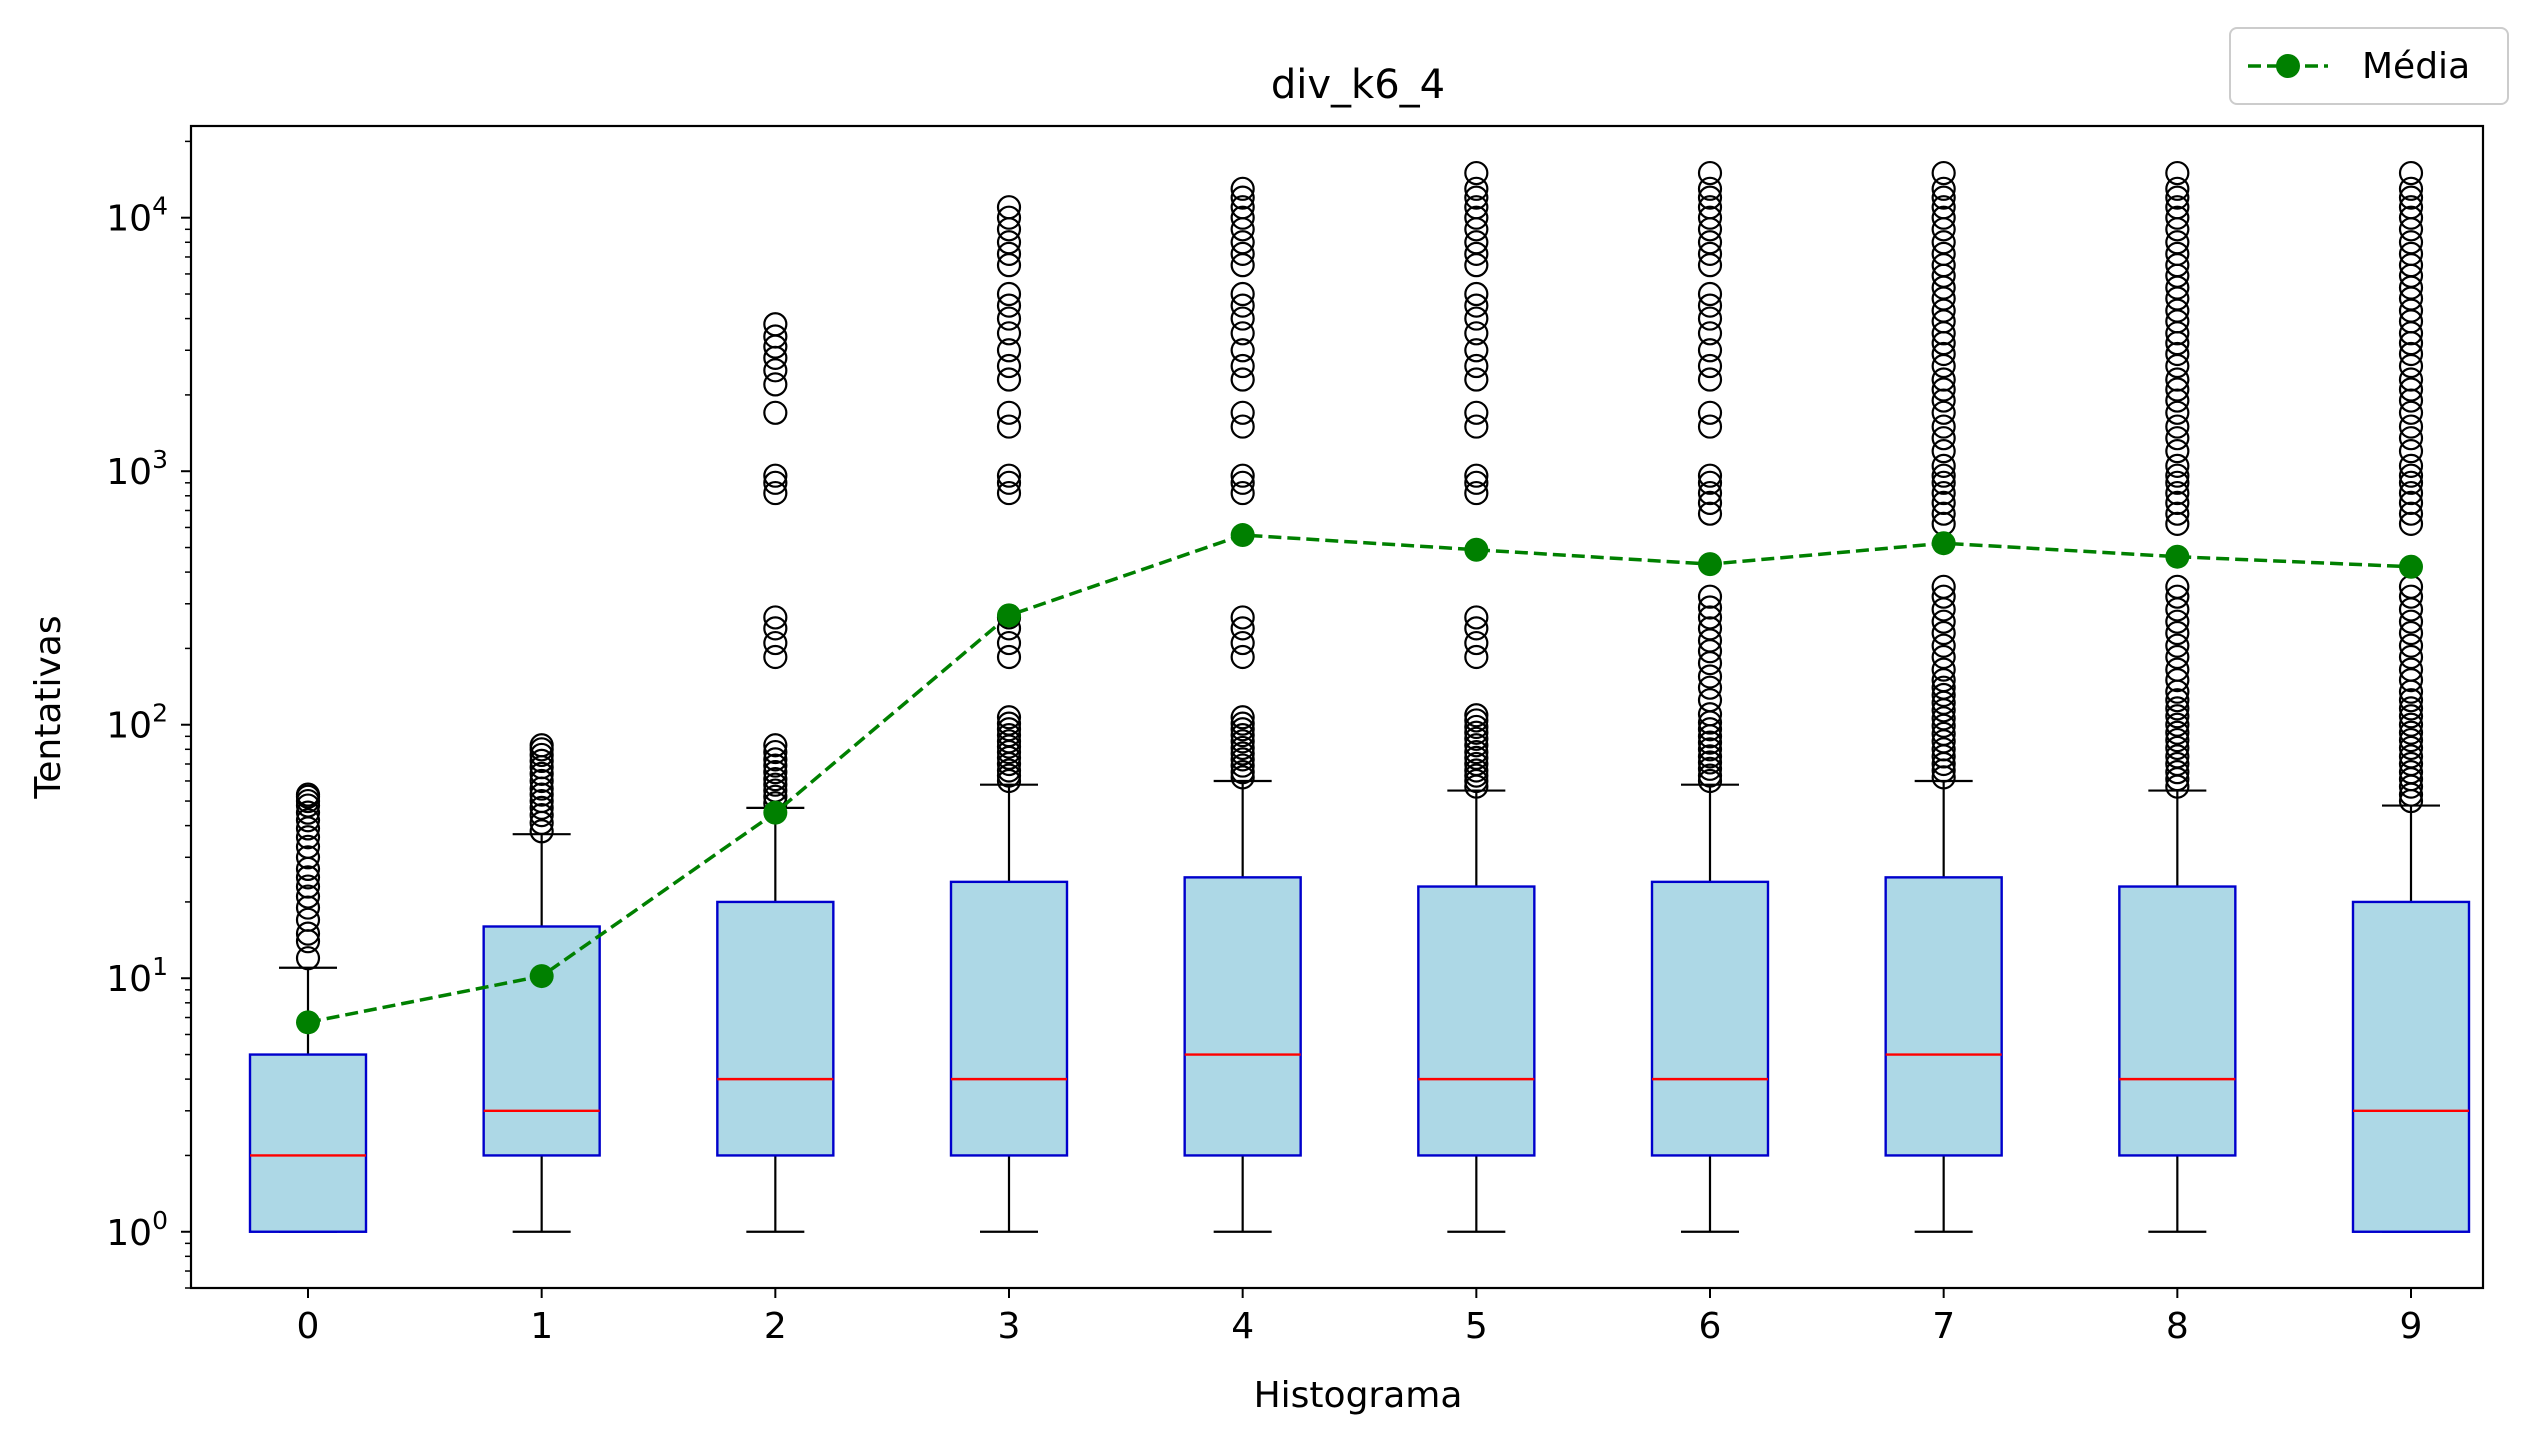 The height and width of the screenshot is (1441, 2545). I want to click on legend-frame, so click(2369, 66).